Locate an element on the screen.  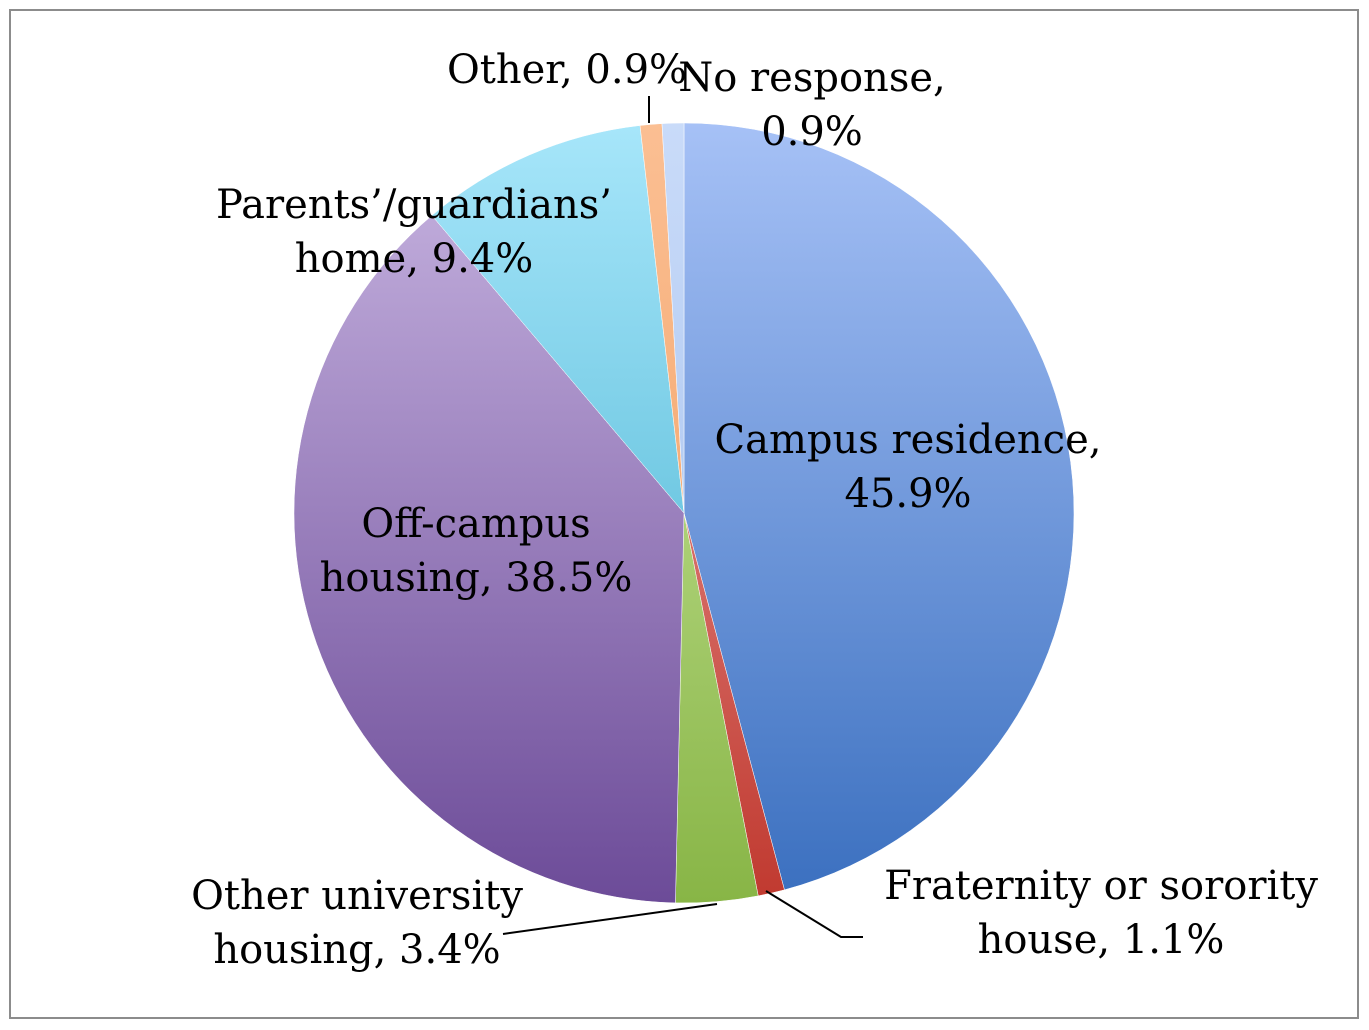
slice-label-line: Campus residence, is located at coordinates (908, 440).